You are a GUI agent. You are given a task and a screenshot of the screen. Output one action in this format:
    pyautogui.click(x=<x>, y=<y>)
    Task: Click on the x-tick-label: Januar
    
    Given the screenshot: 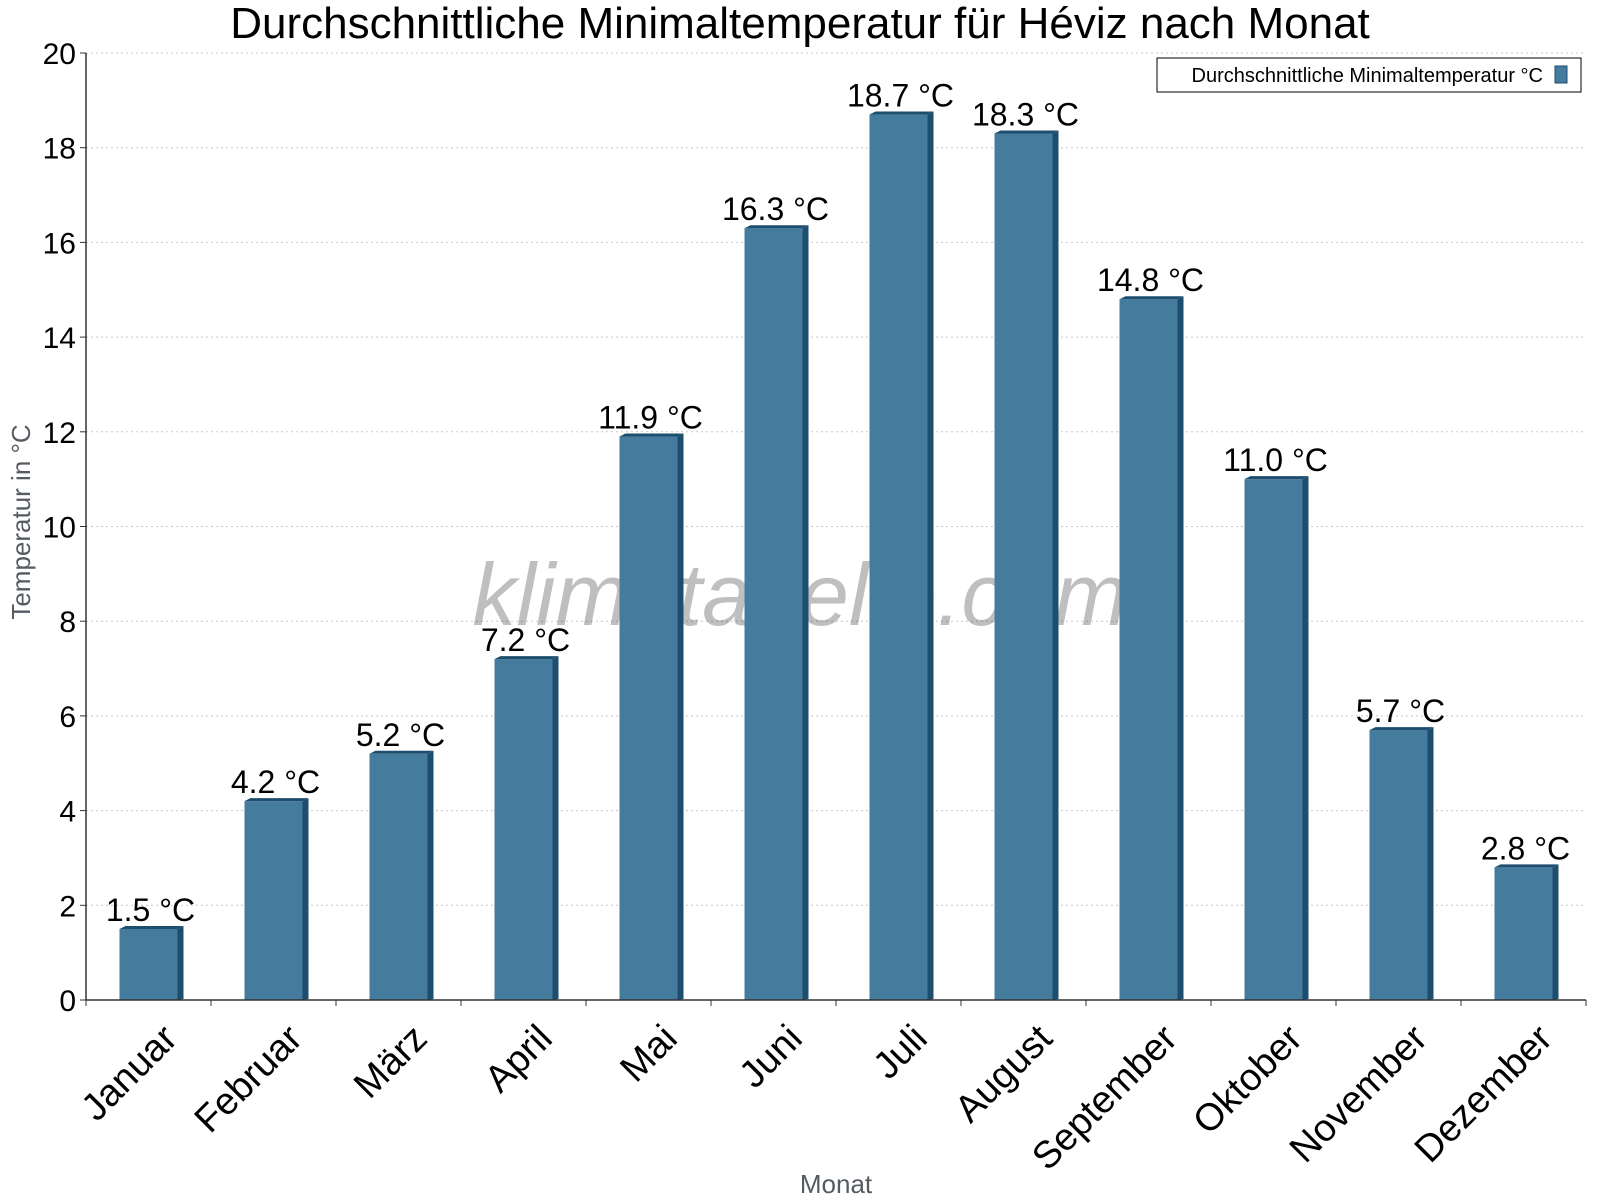 What is the action you would take?
    pyautogui.click(x=130, y=1073)
    